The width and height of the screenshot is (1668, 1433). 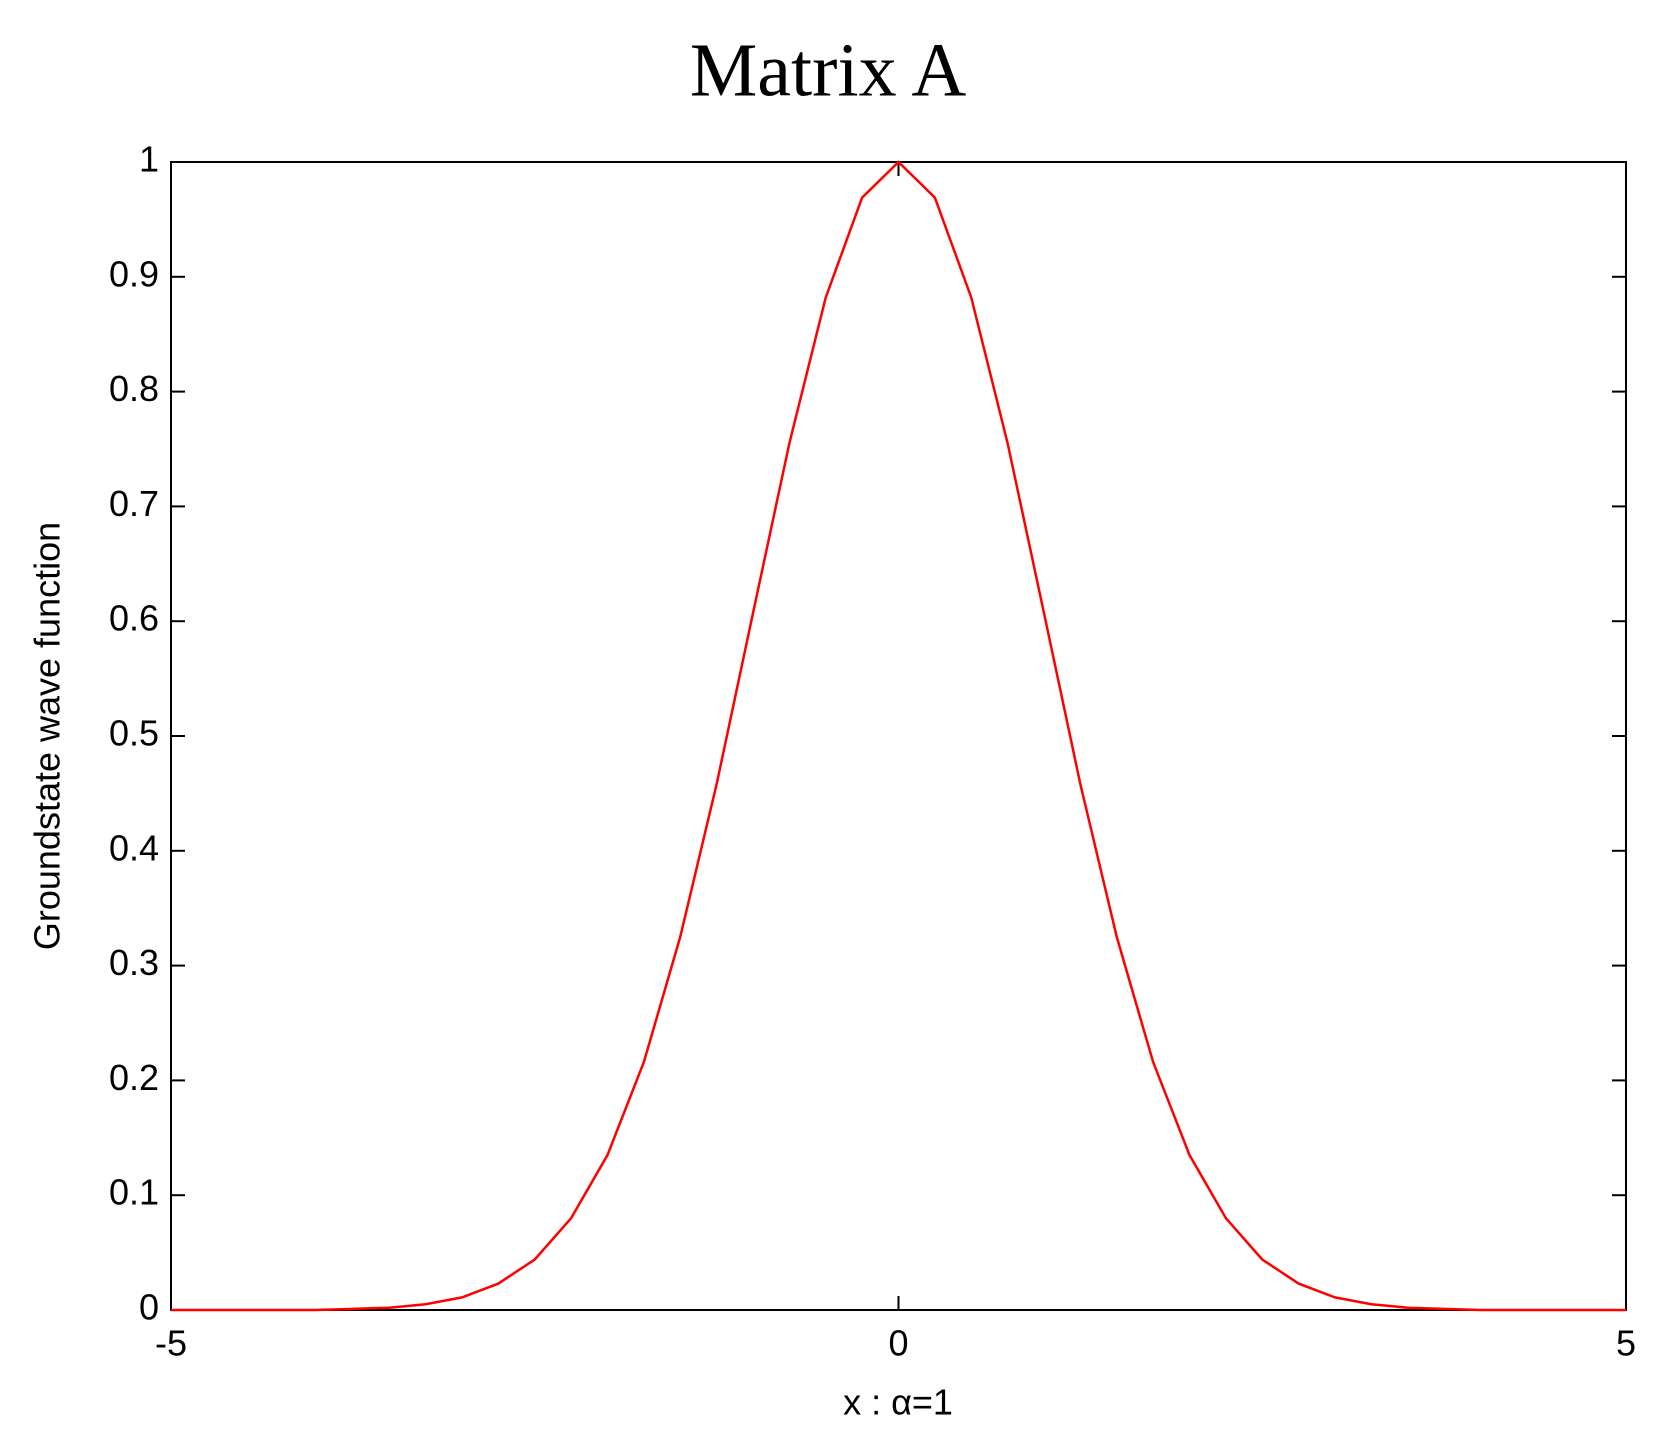 What do you see at coordinates (149, 1307) in the screenshot?
I see `y-tick-label: 0` at bounding box center [149, 1307].